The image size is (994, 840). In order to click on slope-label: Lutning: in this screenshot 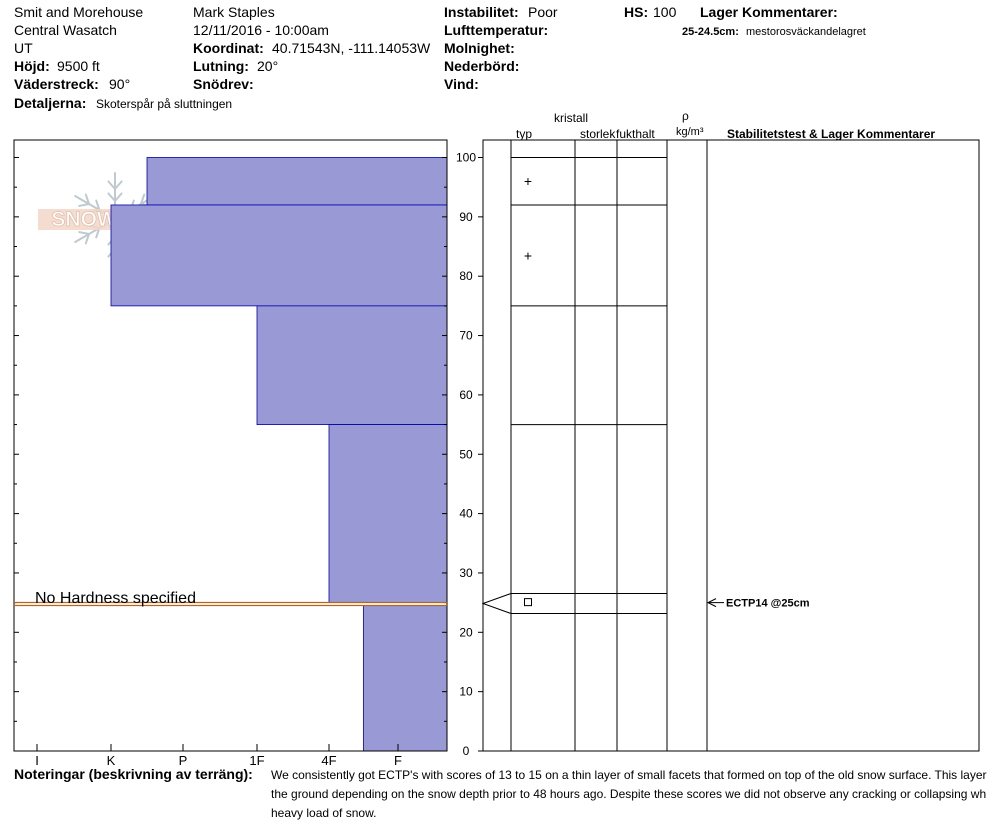, I will do `click(221, 66)`.